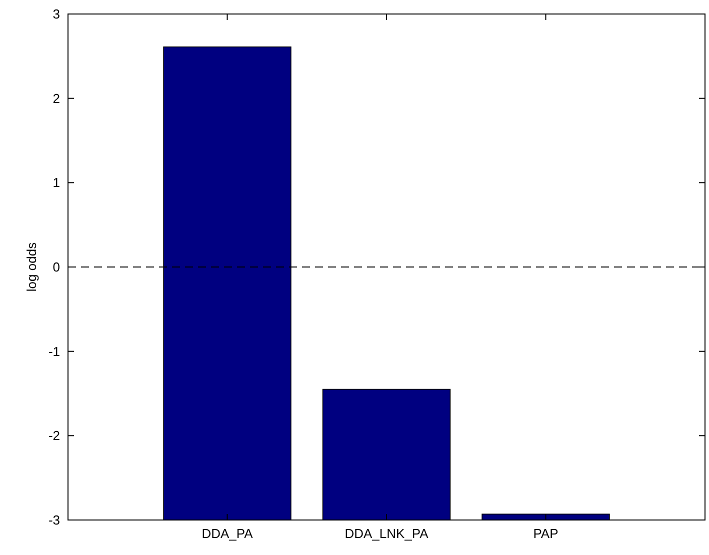 Image resolution: width=709 pixels, height=555 pixels. What do you see at coordinates (54, 436) in the screenshot?
I see `y-tick-label: -2` at bounding box center [54, 436].